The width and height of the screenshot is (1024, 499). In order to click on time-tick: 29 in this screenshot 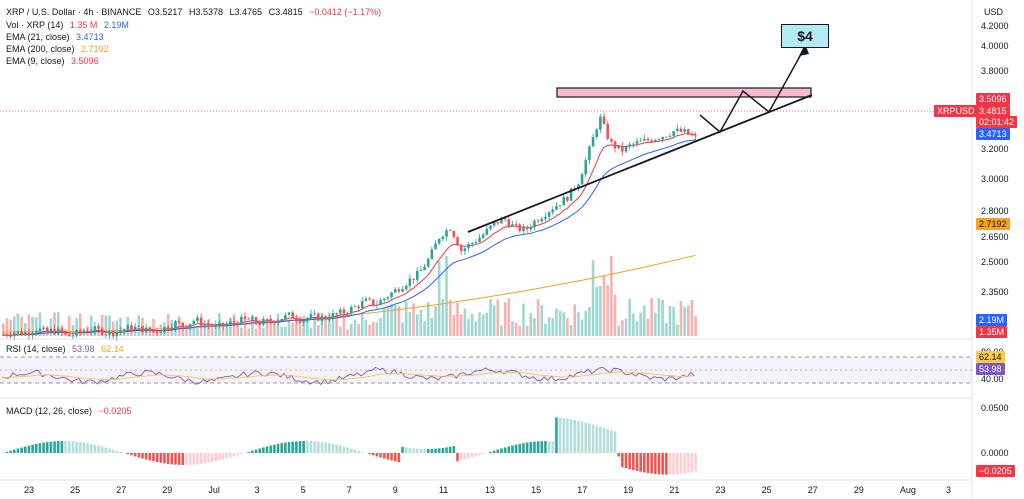, I will do `click(858, 490)`.